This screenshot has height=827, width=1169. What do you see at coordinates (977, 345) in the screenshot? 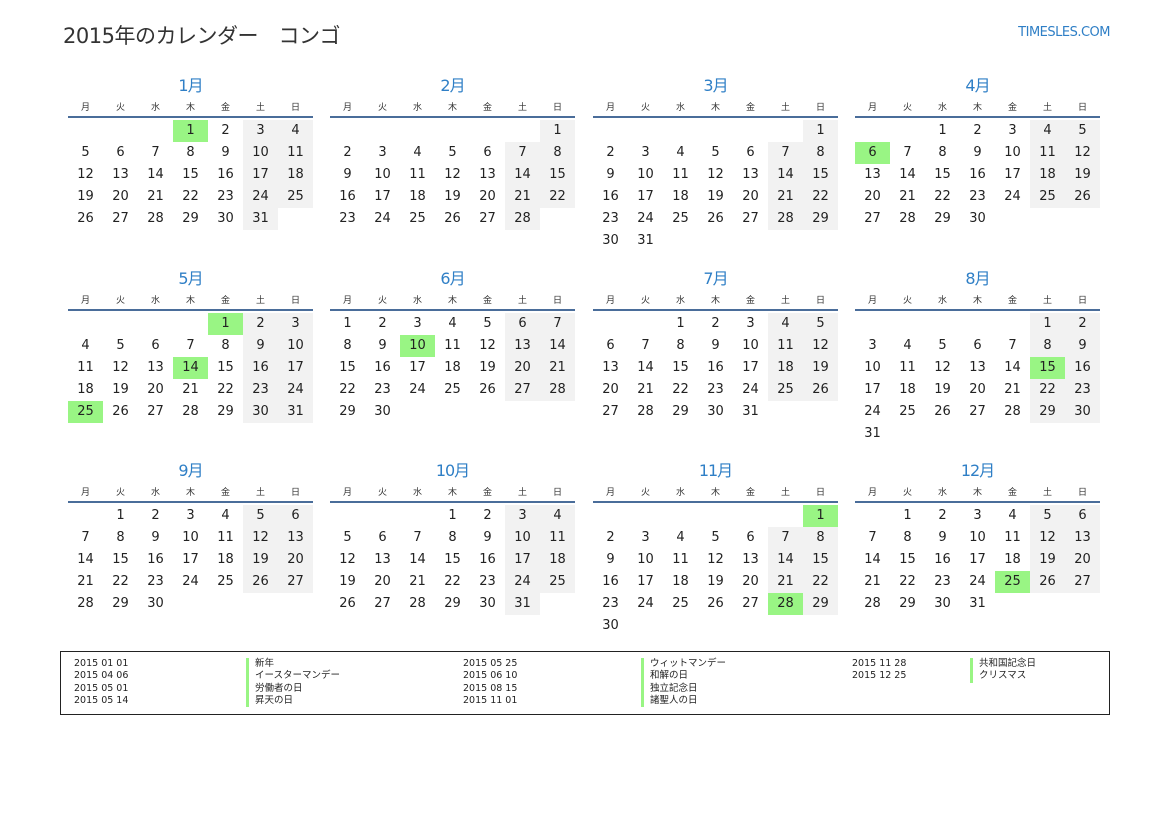
I see `day: 6` at bounding box center [977, 345].